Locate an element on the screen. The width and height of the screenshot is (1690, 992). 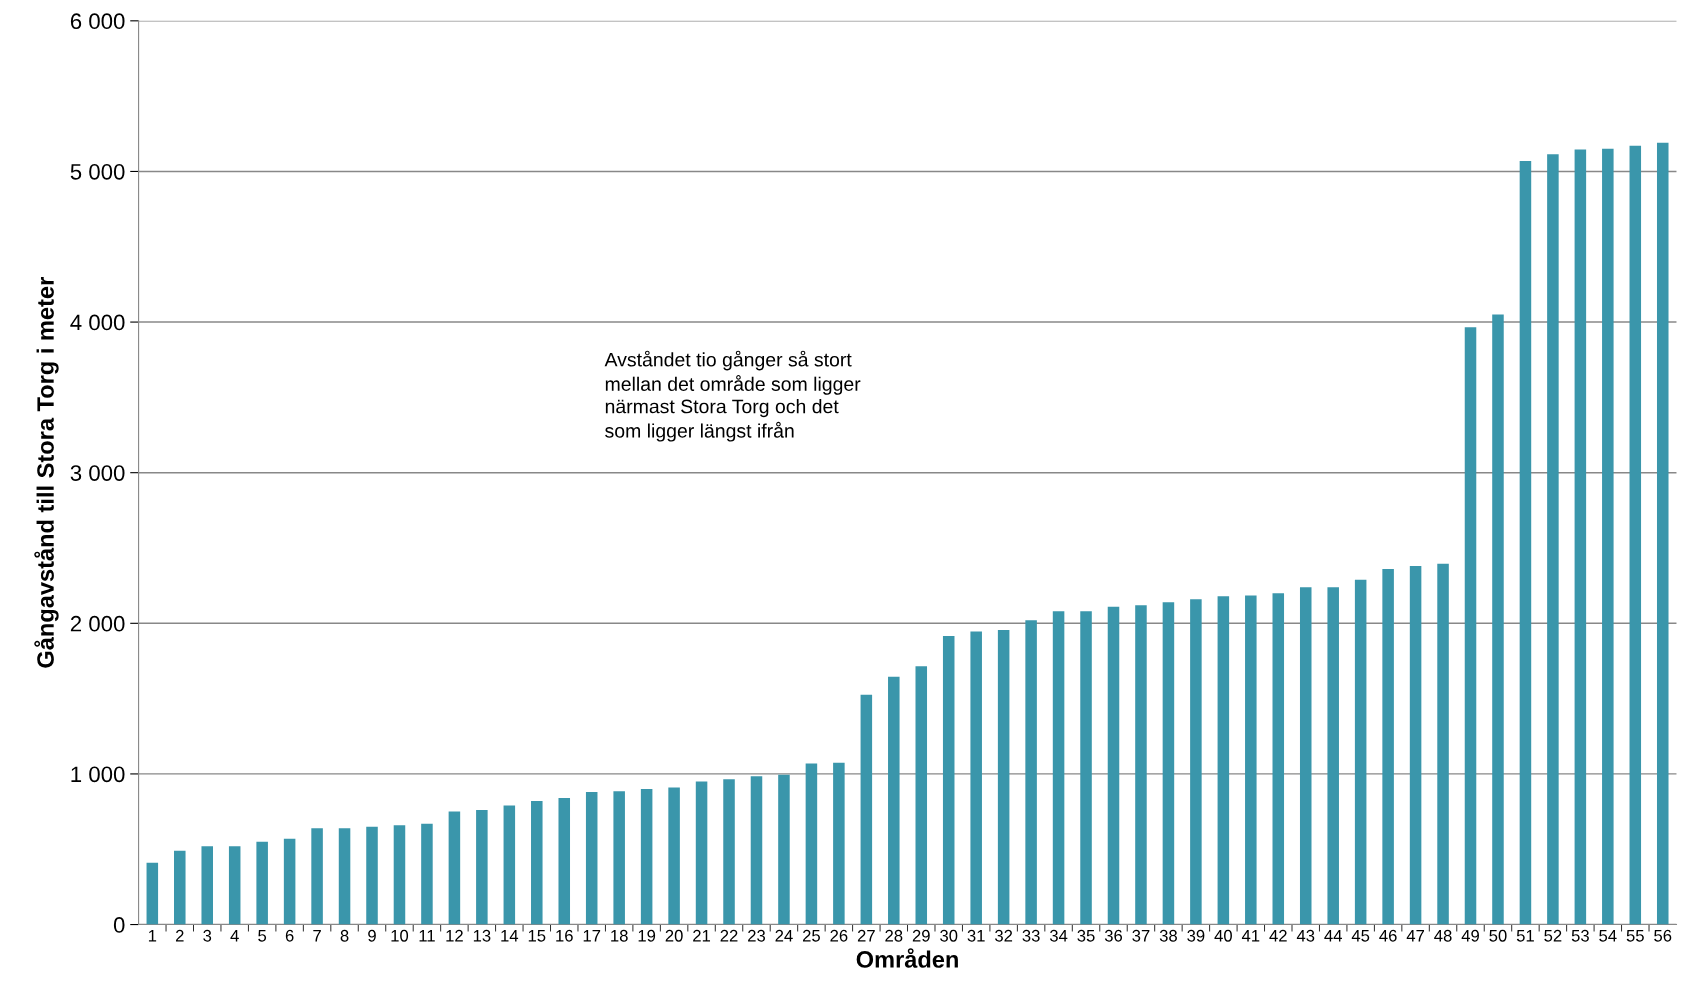
x-tick-label: 26 is located at coordinates (839, 935).